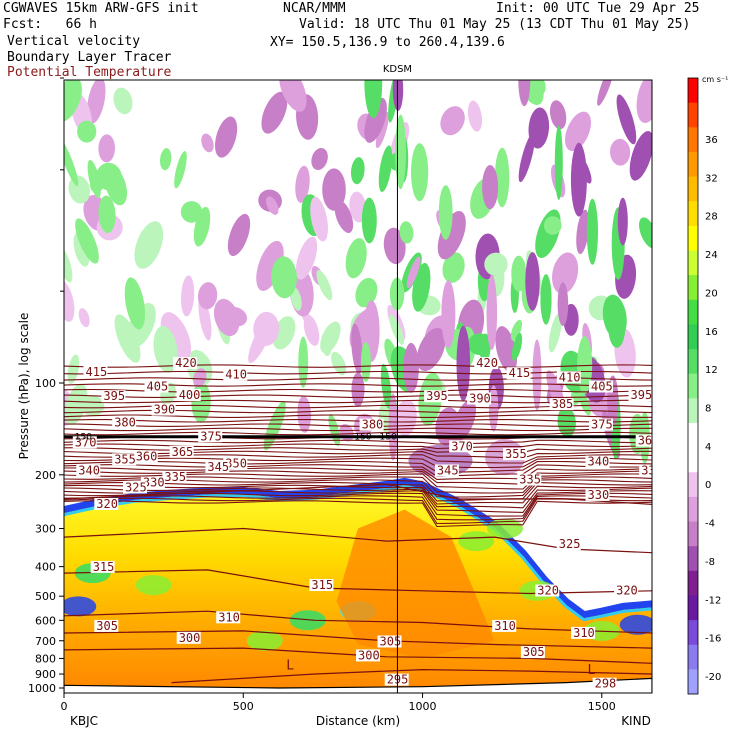 Image resolution: width=740 pixels, height=740 pixels. I want to click on colorbar-tick-label: -8, so click(710, 562).